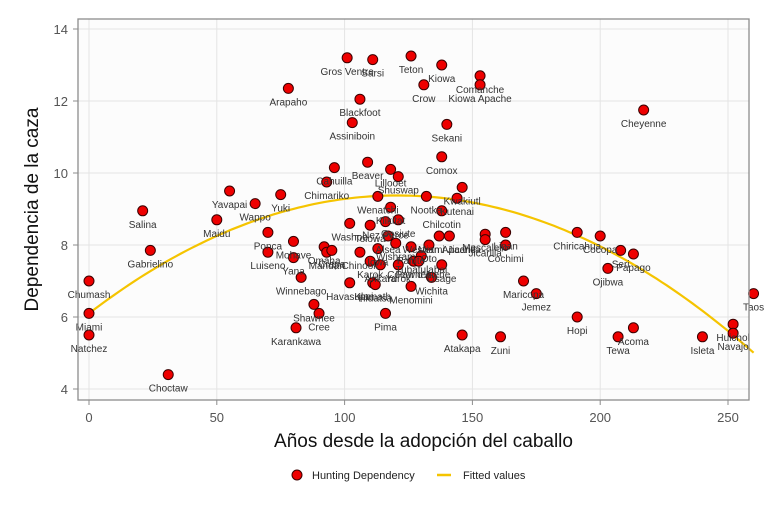 The height and width of the screenshot is (512, 768). I want to click on point-label: Wappo, so click(255, 218).